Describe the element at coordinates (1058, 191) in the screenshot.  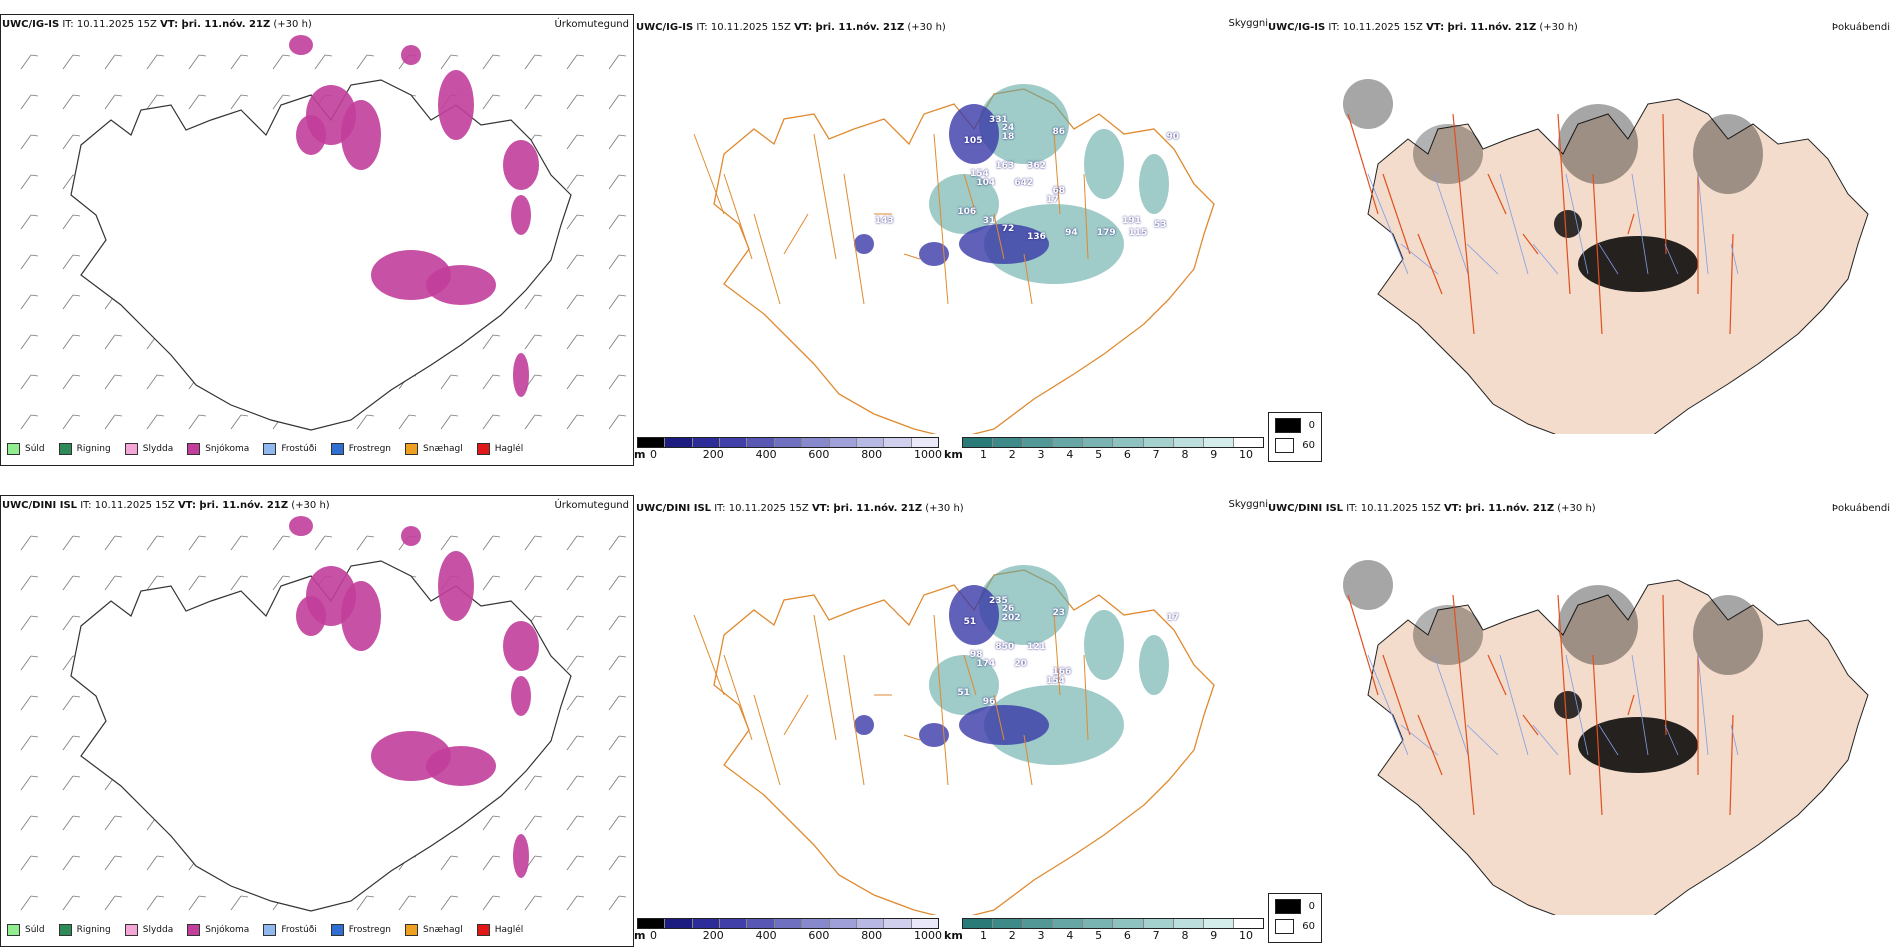
I see `snow-depth-label: 68` at that location.